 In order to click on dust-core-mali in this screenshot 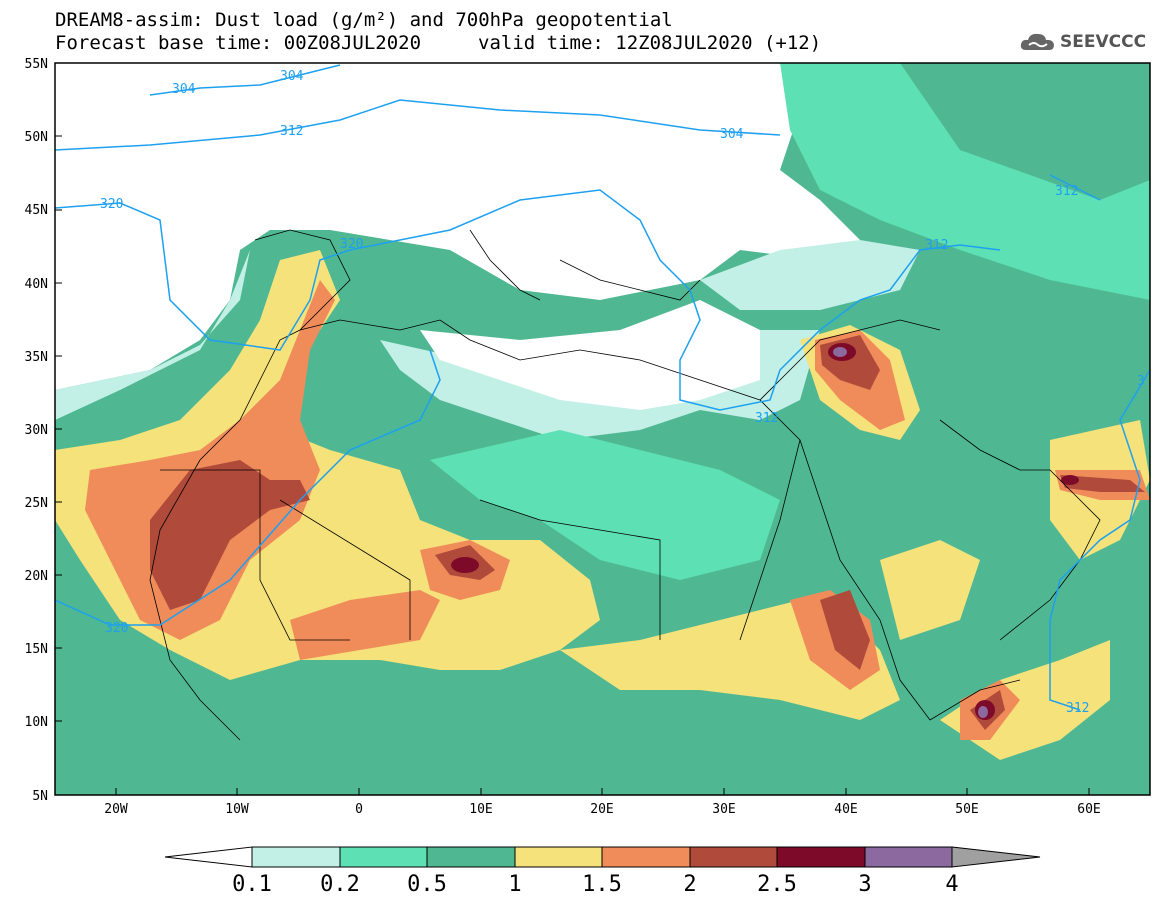, I will do `click(365, 625)`.